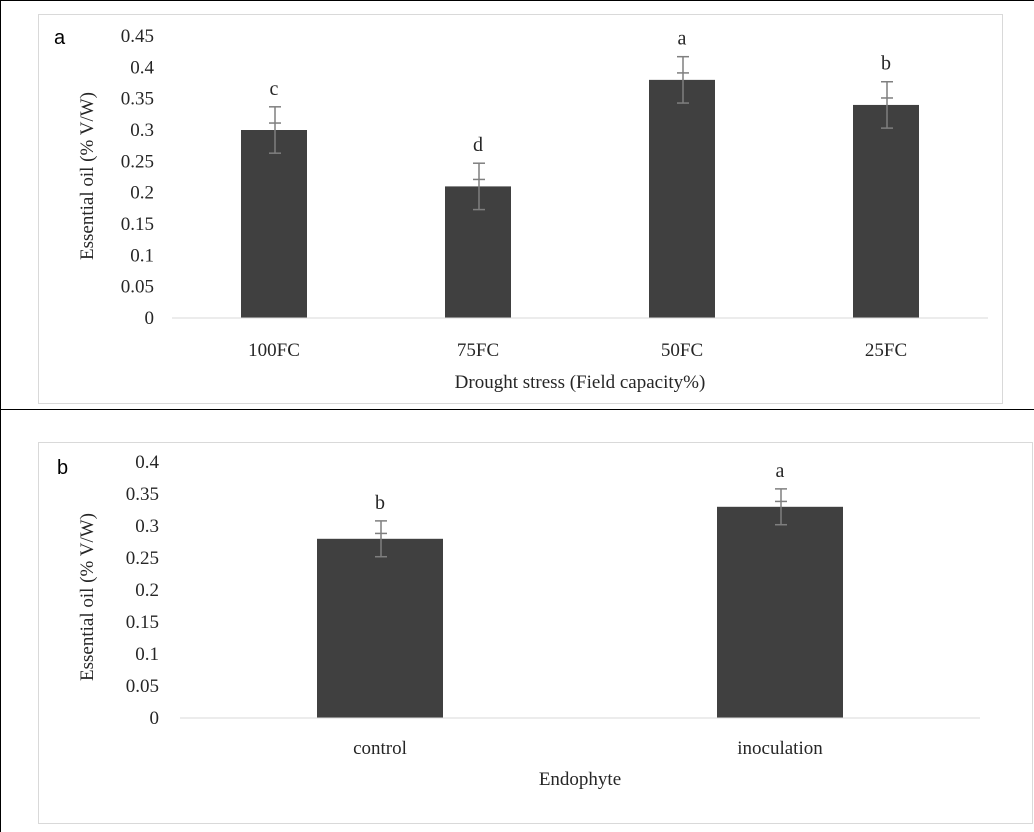  Describe the element at coordinates (682, 350) in the screenshot. I see `x-tick-label: 50FC` at that location.